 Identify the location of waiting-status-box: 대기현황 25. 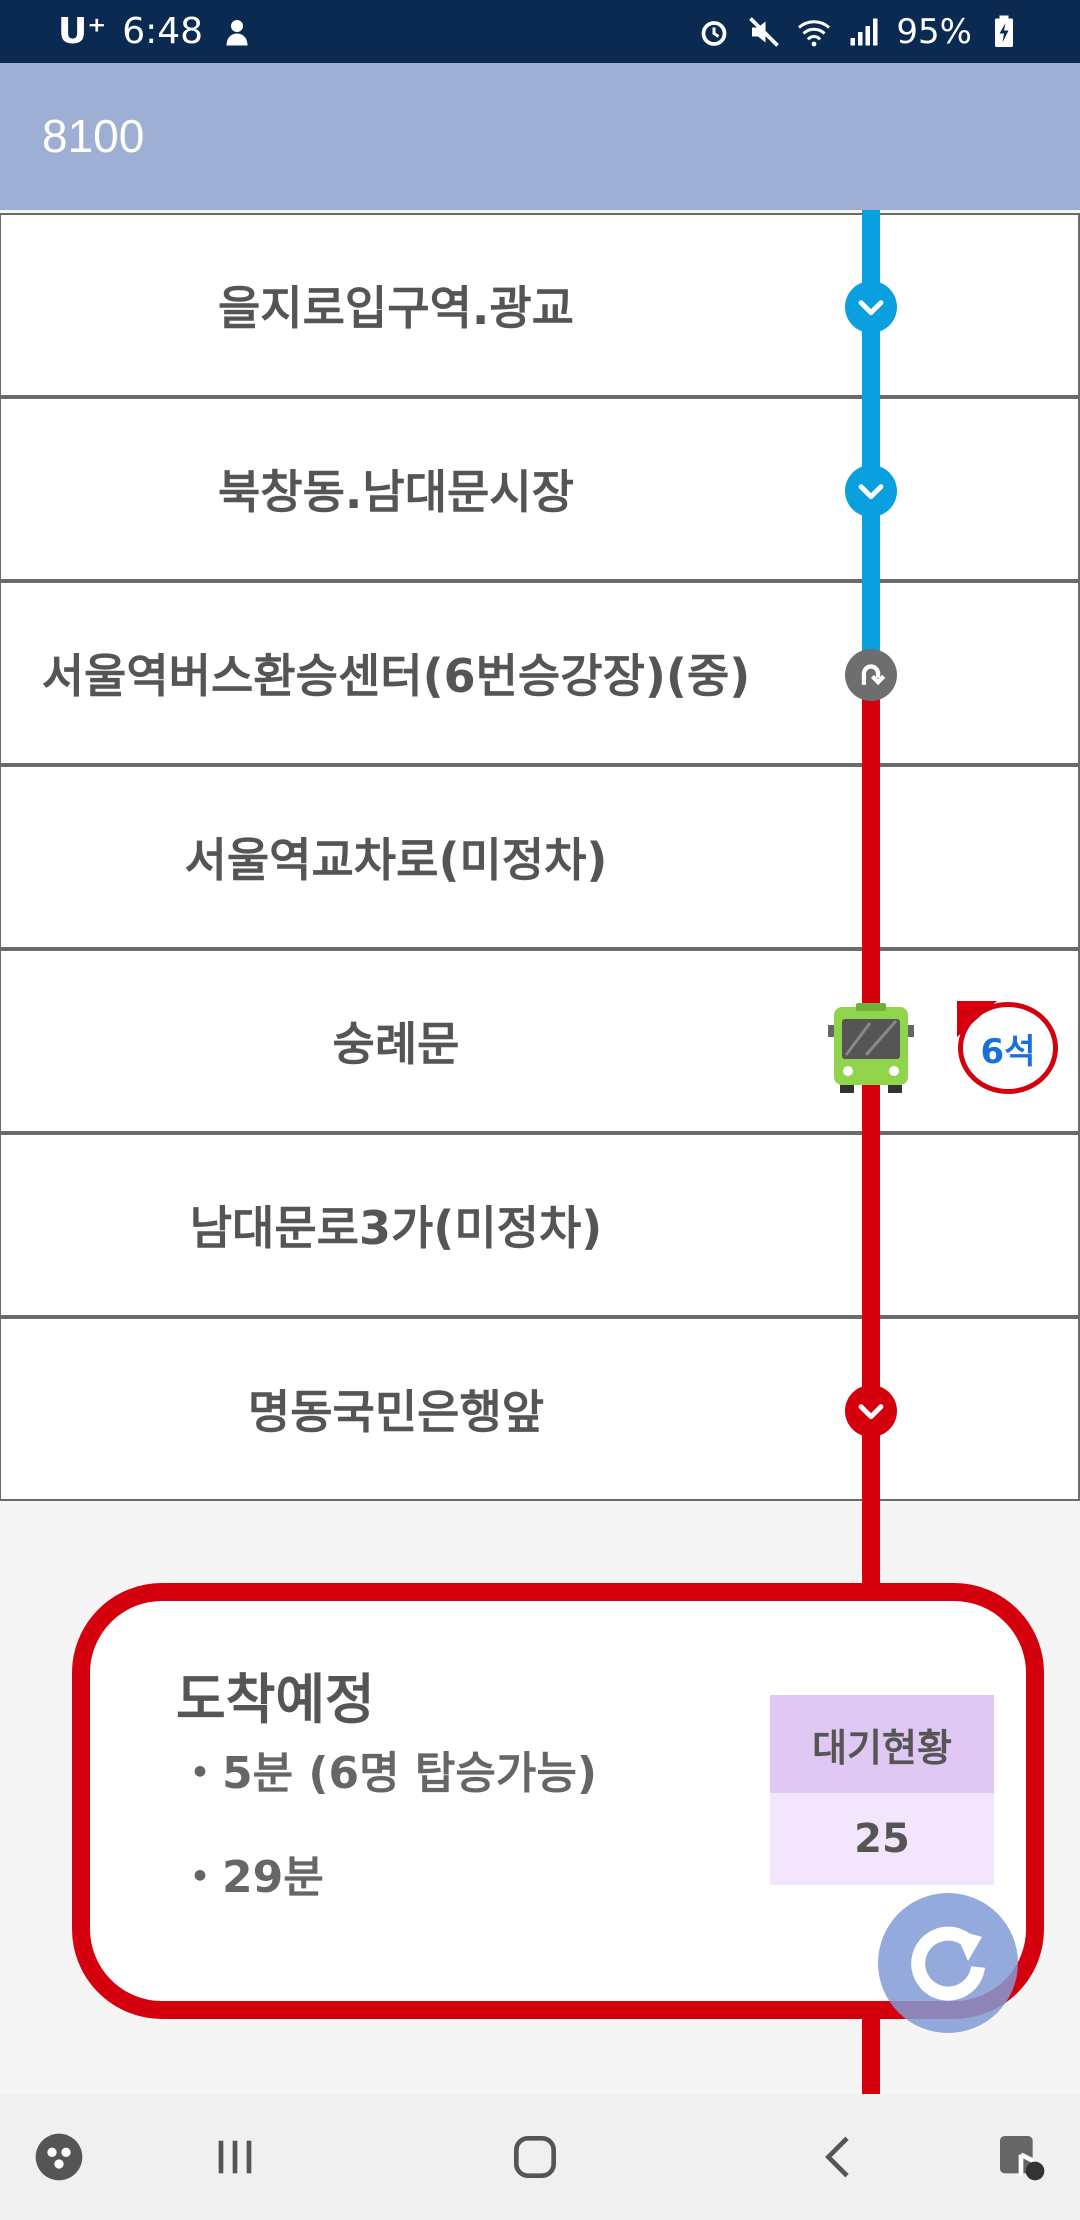
(882, 1790).